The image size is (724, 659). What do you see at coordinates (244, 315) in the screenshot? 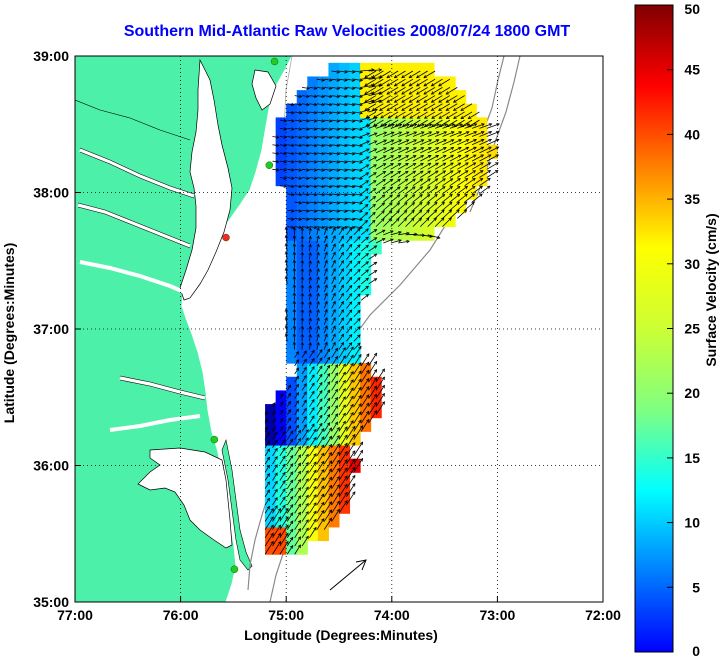
I see `radar-stations` at bounding box center [244, 315].